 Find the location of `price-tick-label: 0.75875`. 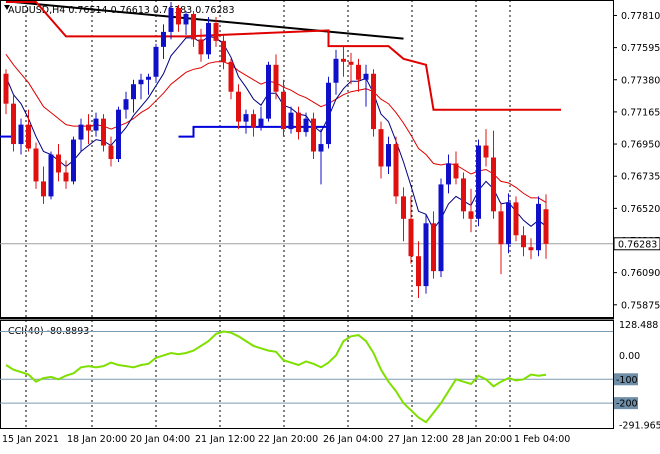

price-tick-label: 0.75875 is located at coordinates (640, 305).